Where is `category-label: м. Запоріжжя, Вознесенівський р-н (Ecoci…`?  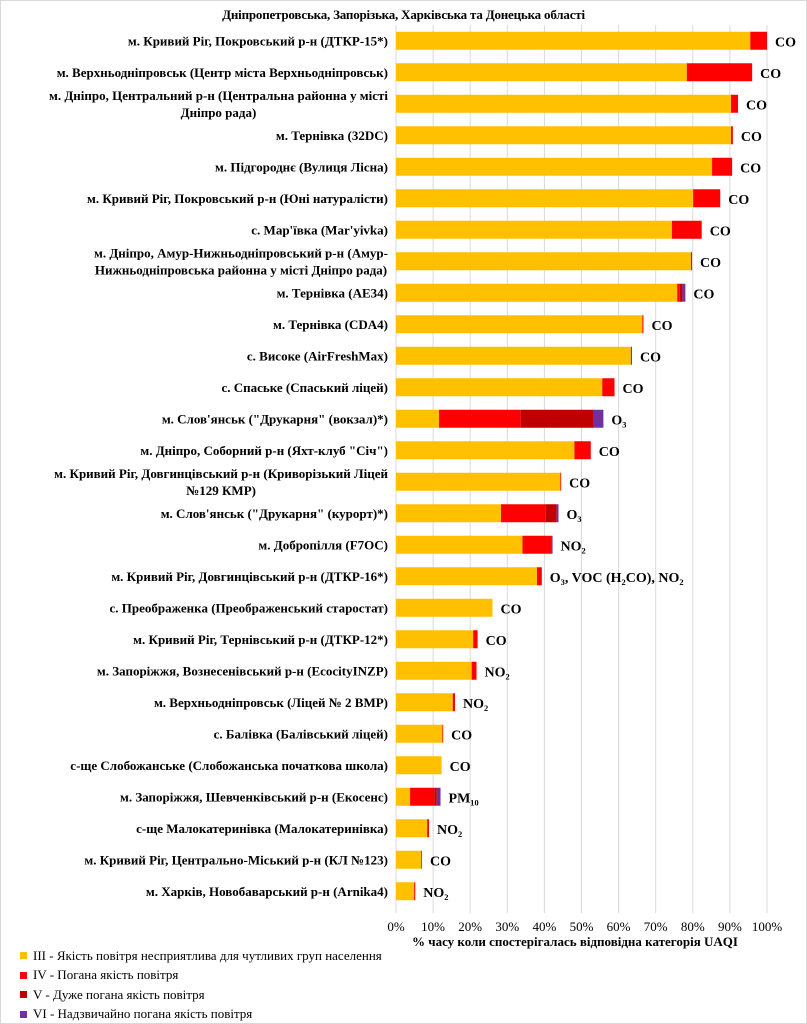 category-label: м. Запоріжжя, Вознесенівський р-н (Ecoci… is located at coordinates (242, 670).